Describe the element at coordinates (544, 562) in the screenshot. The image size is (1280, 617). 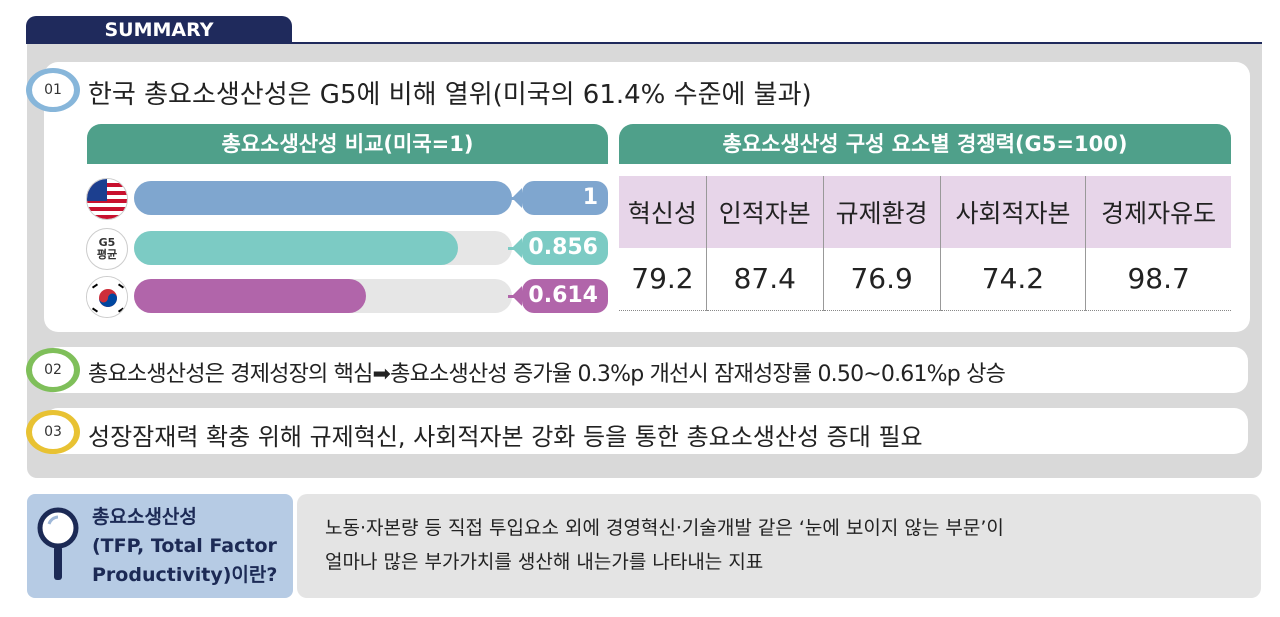
I see `definition-desc-line-2: 얼마나 많은 부가가치를 생산해 내는가를 나타내는 지표` at that location.